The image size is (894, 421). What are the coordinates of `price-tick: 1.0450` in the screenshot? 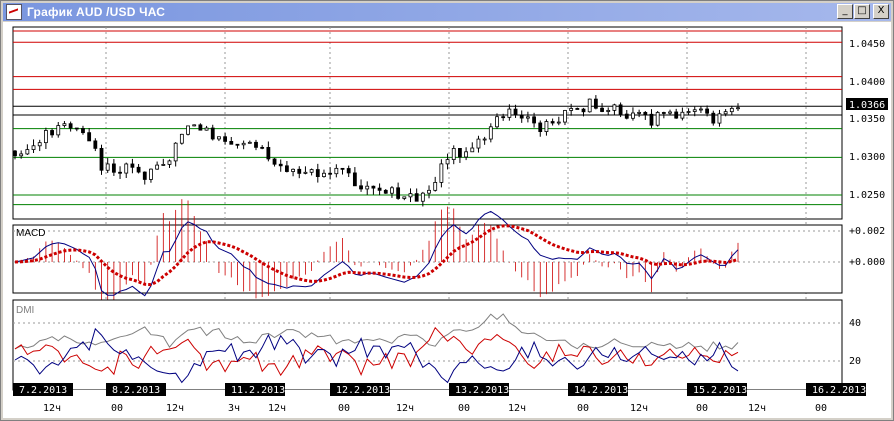 It's located at (867, 44).